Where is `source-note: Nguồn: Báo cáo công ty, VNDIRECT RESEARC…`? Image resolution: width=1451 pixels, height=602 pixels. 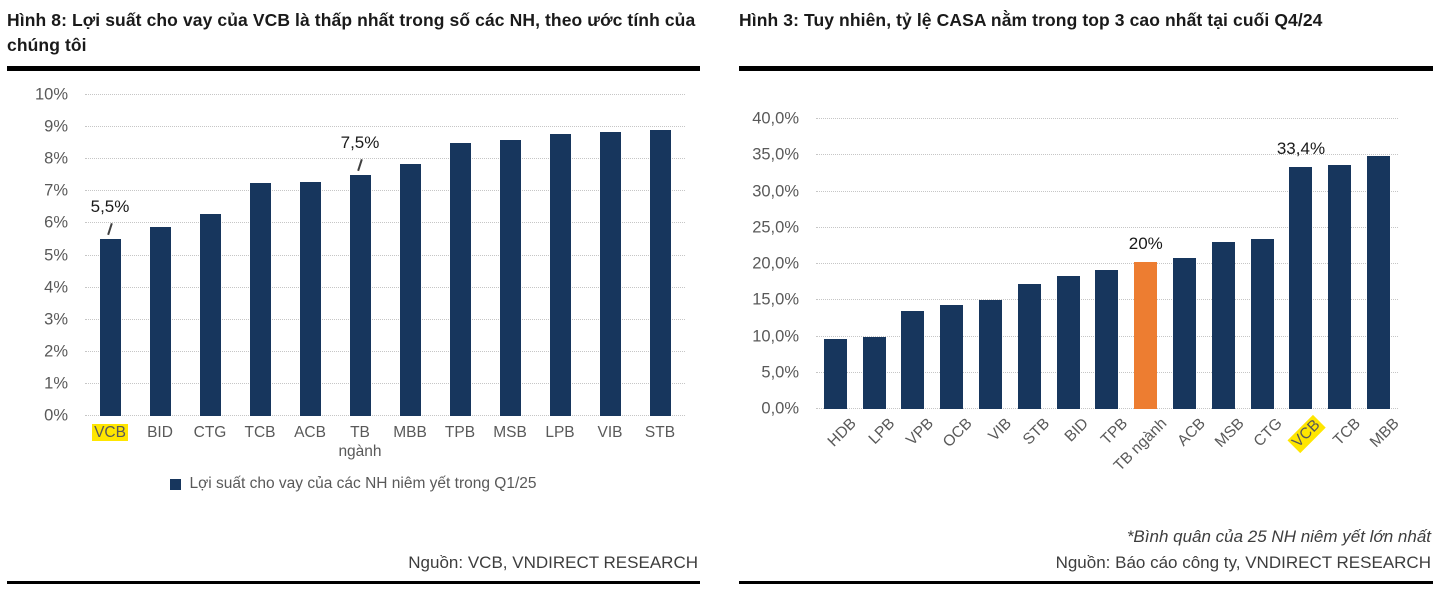 source-note: Nguồn: Báo cáo công ty, VNDIRECT RESEARC… is located at coordinates (1243, 562).